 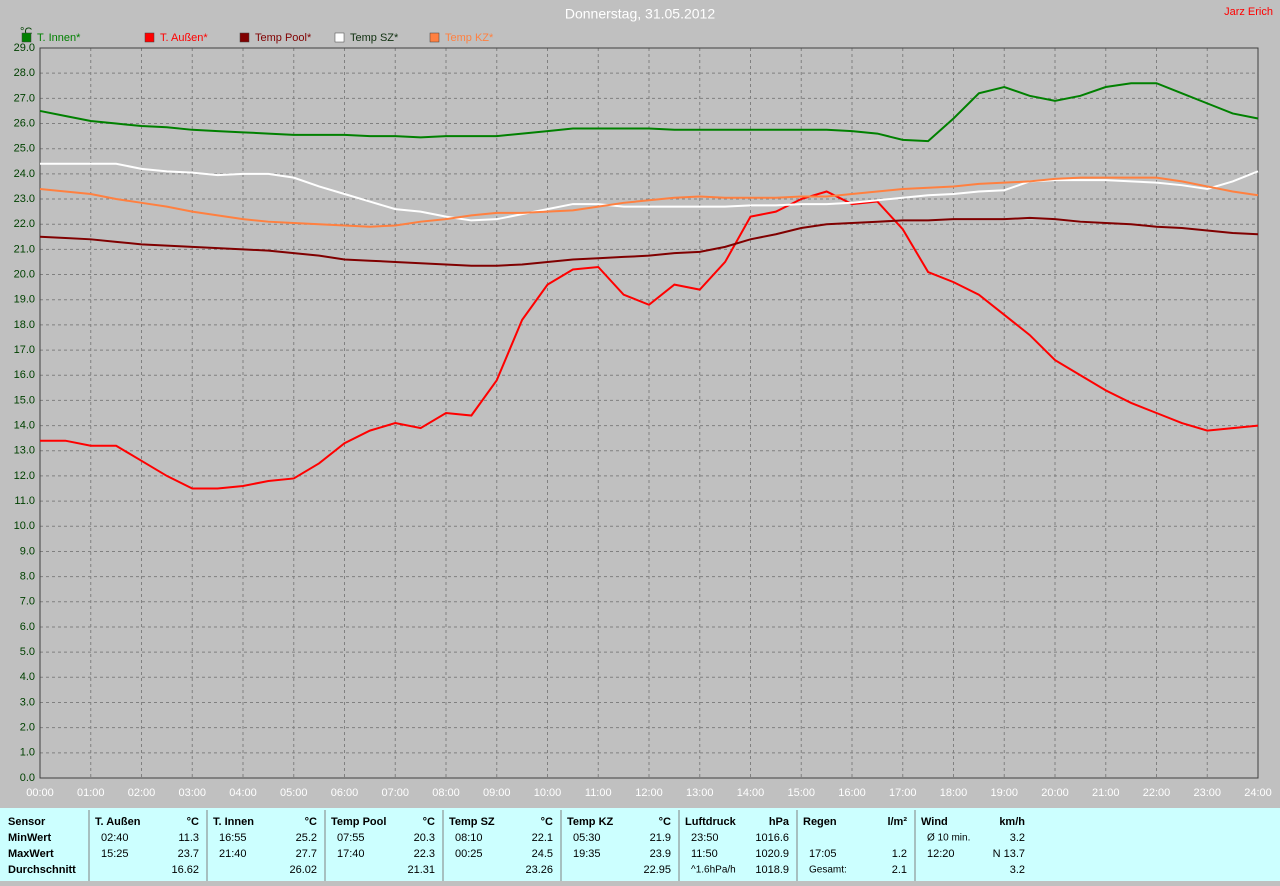 What do you see at coordinates (542, 838) in the screenshot?
I see `cell-value: 22.1` at bounding box center [542, 838].